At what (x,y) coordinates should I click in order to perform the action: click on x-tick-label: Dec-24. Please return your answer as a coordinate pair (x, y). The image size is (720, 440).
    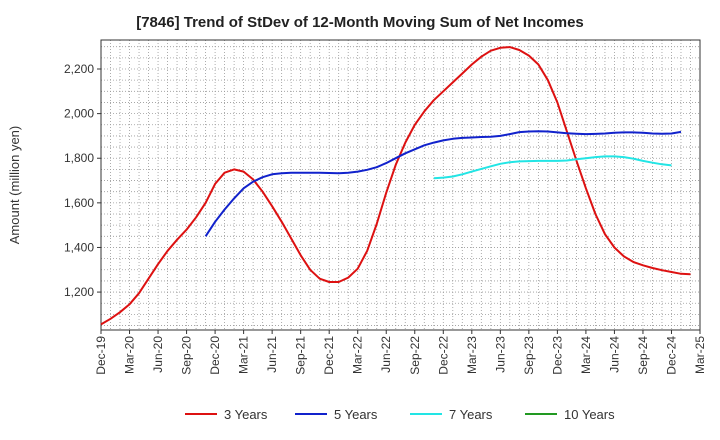
    Looking at the image, I should click on (671, 355).